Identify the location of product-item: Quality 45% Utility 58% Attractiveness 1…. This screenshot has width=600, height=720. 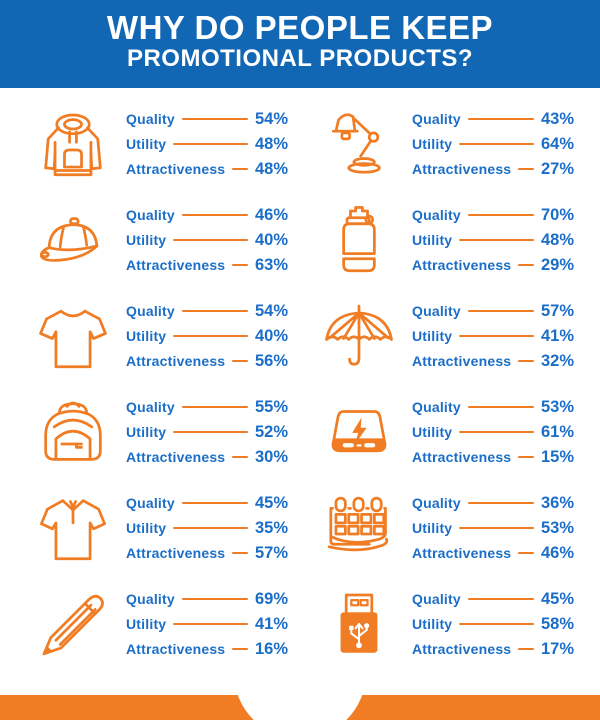
(445, 624).